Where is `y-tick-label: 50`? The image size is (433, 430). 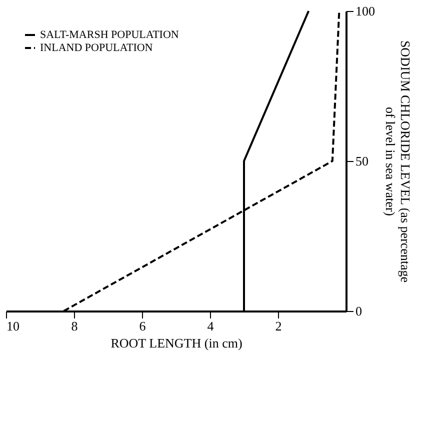
y-tick-label: 50 is located at coordinates (362, 161).